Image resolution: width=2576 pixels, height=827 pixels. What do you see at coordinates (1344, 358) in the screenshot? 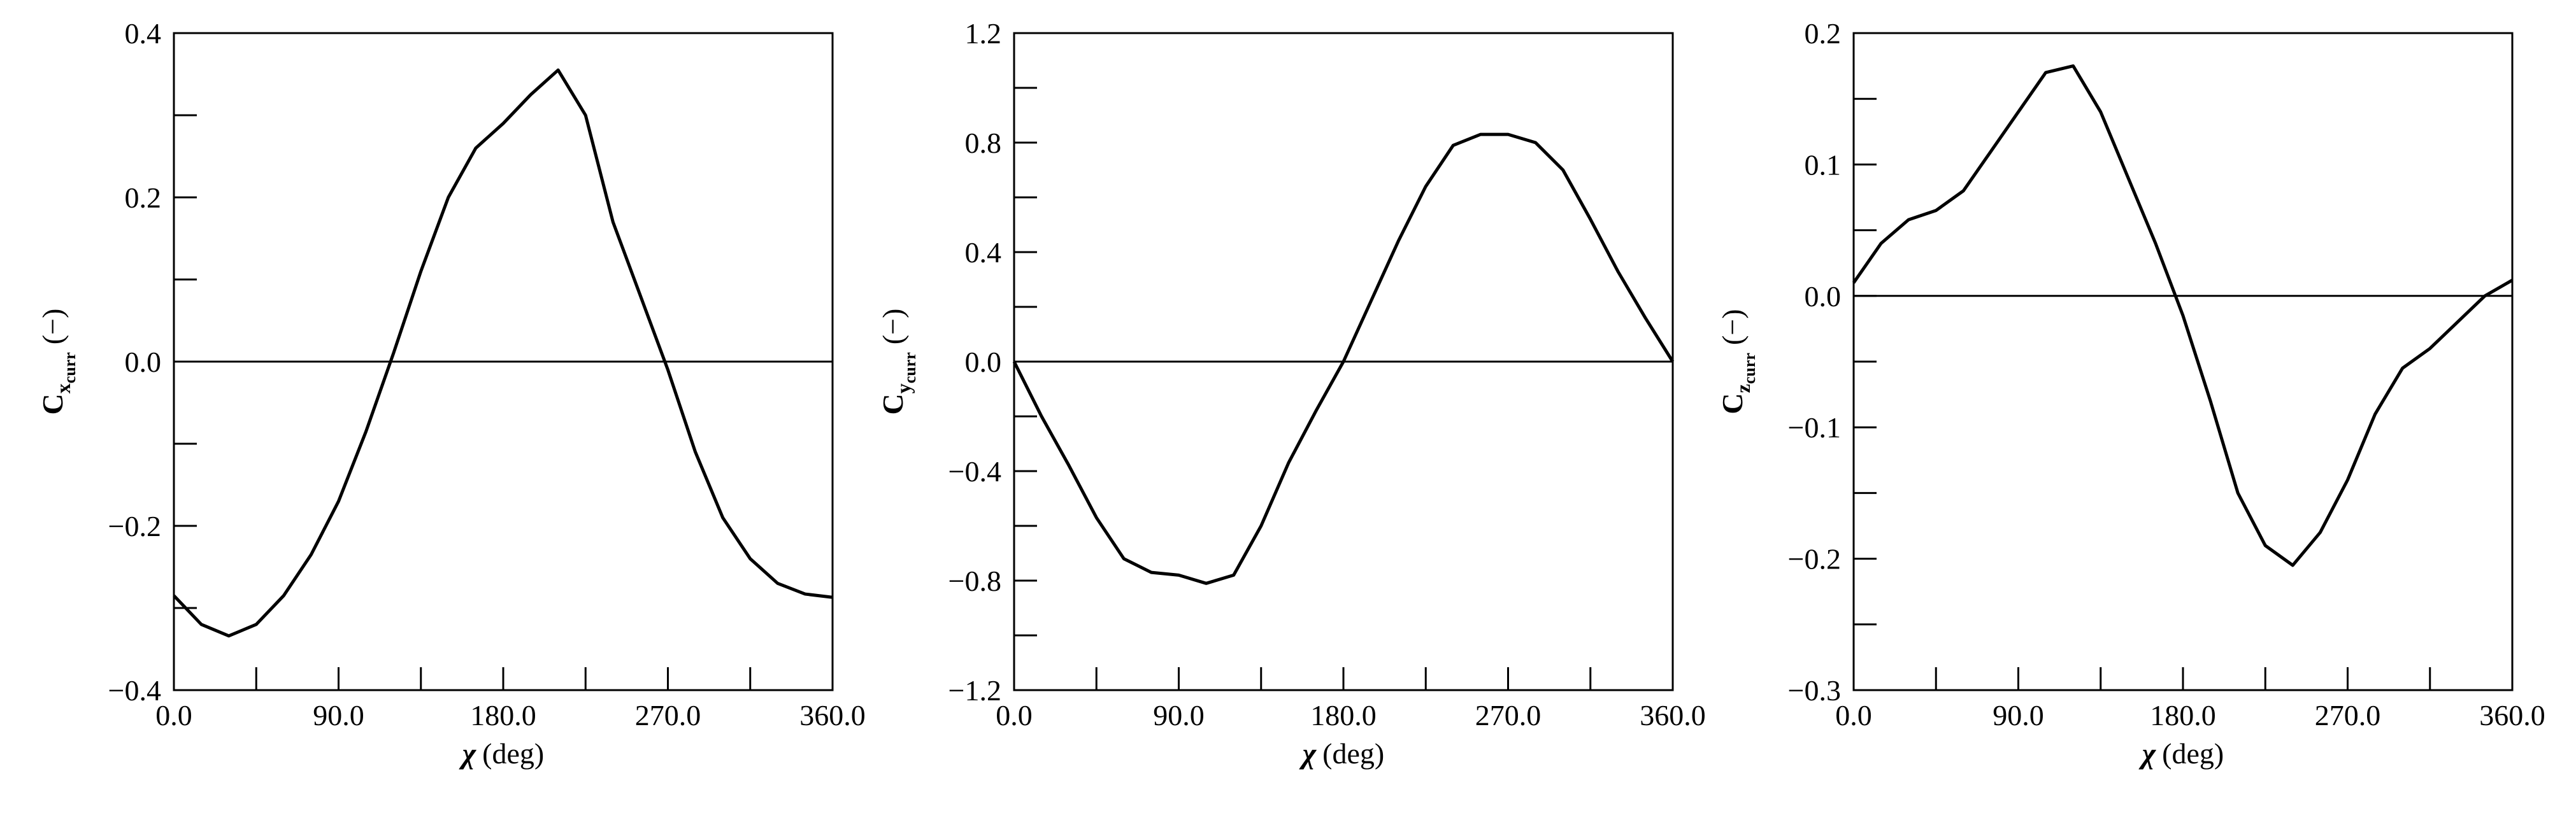
I see `data-line` at bounding box center [1344, 358].